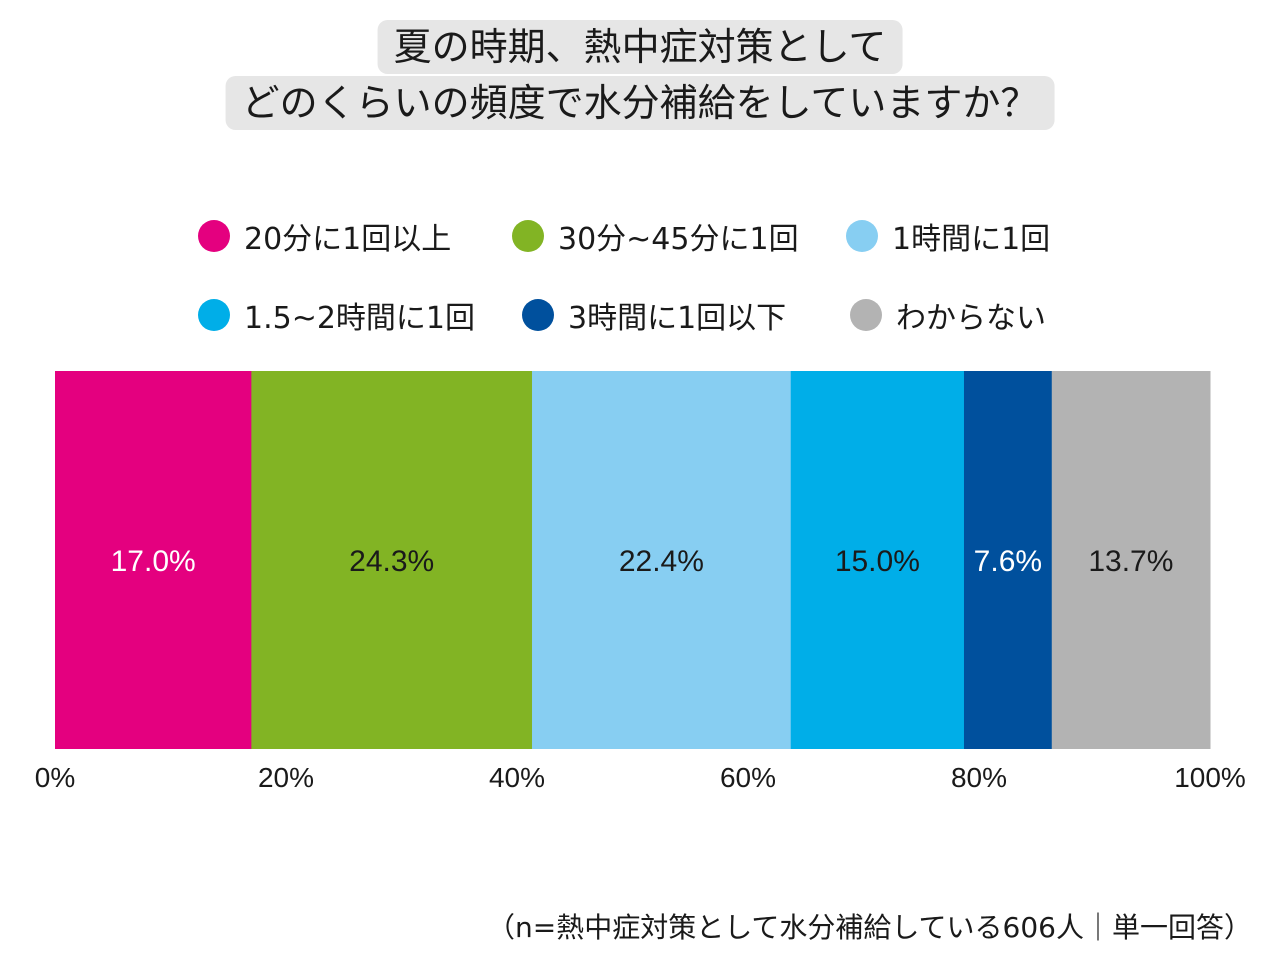 The image size is (1280, 960). I want to click on x-tick-label-0: 0%, so click(55, 777).